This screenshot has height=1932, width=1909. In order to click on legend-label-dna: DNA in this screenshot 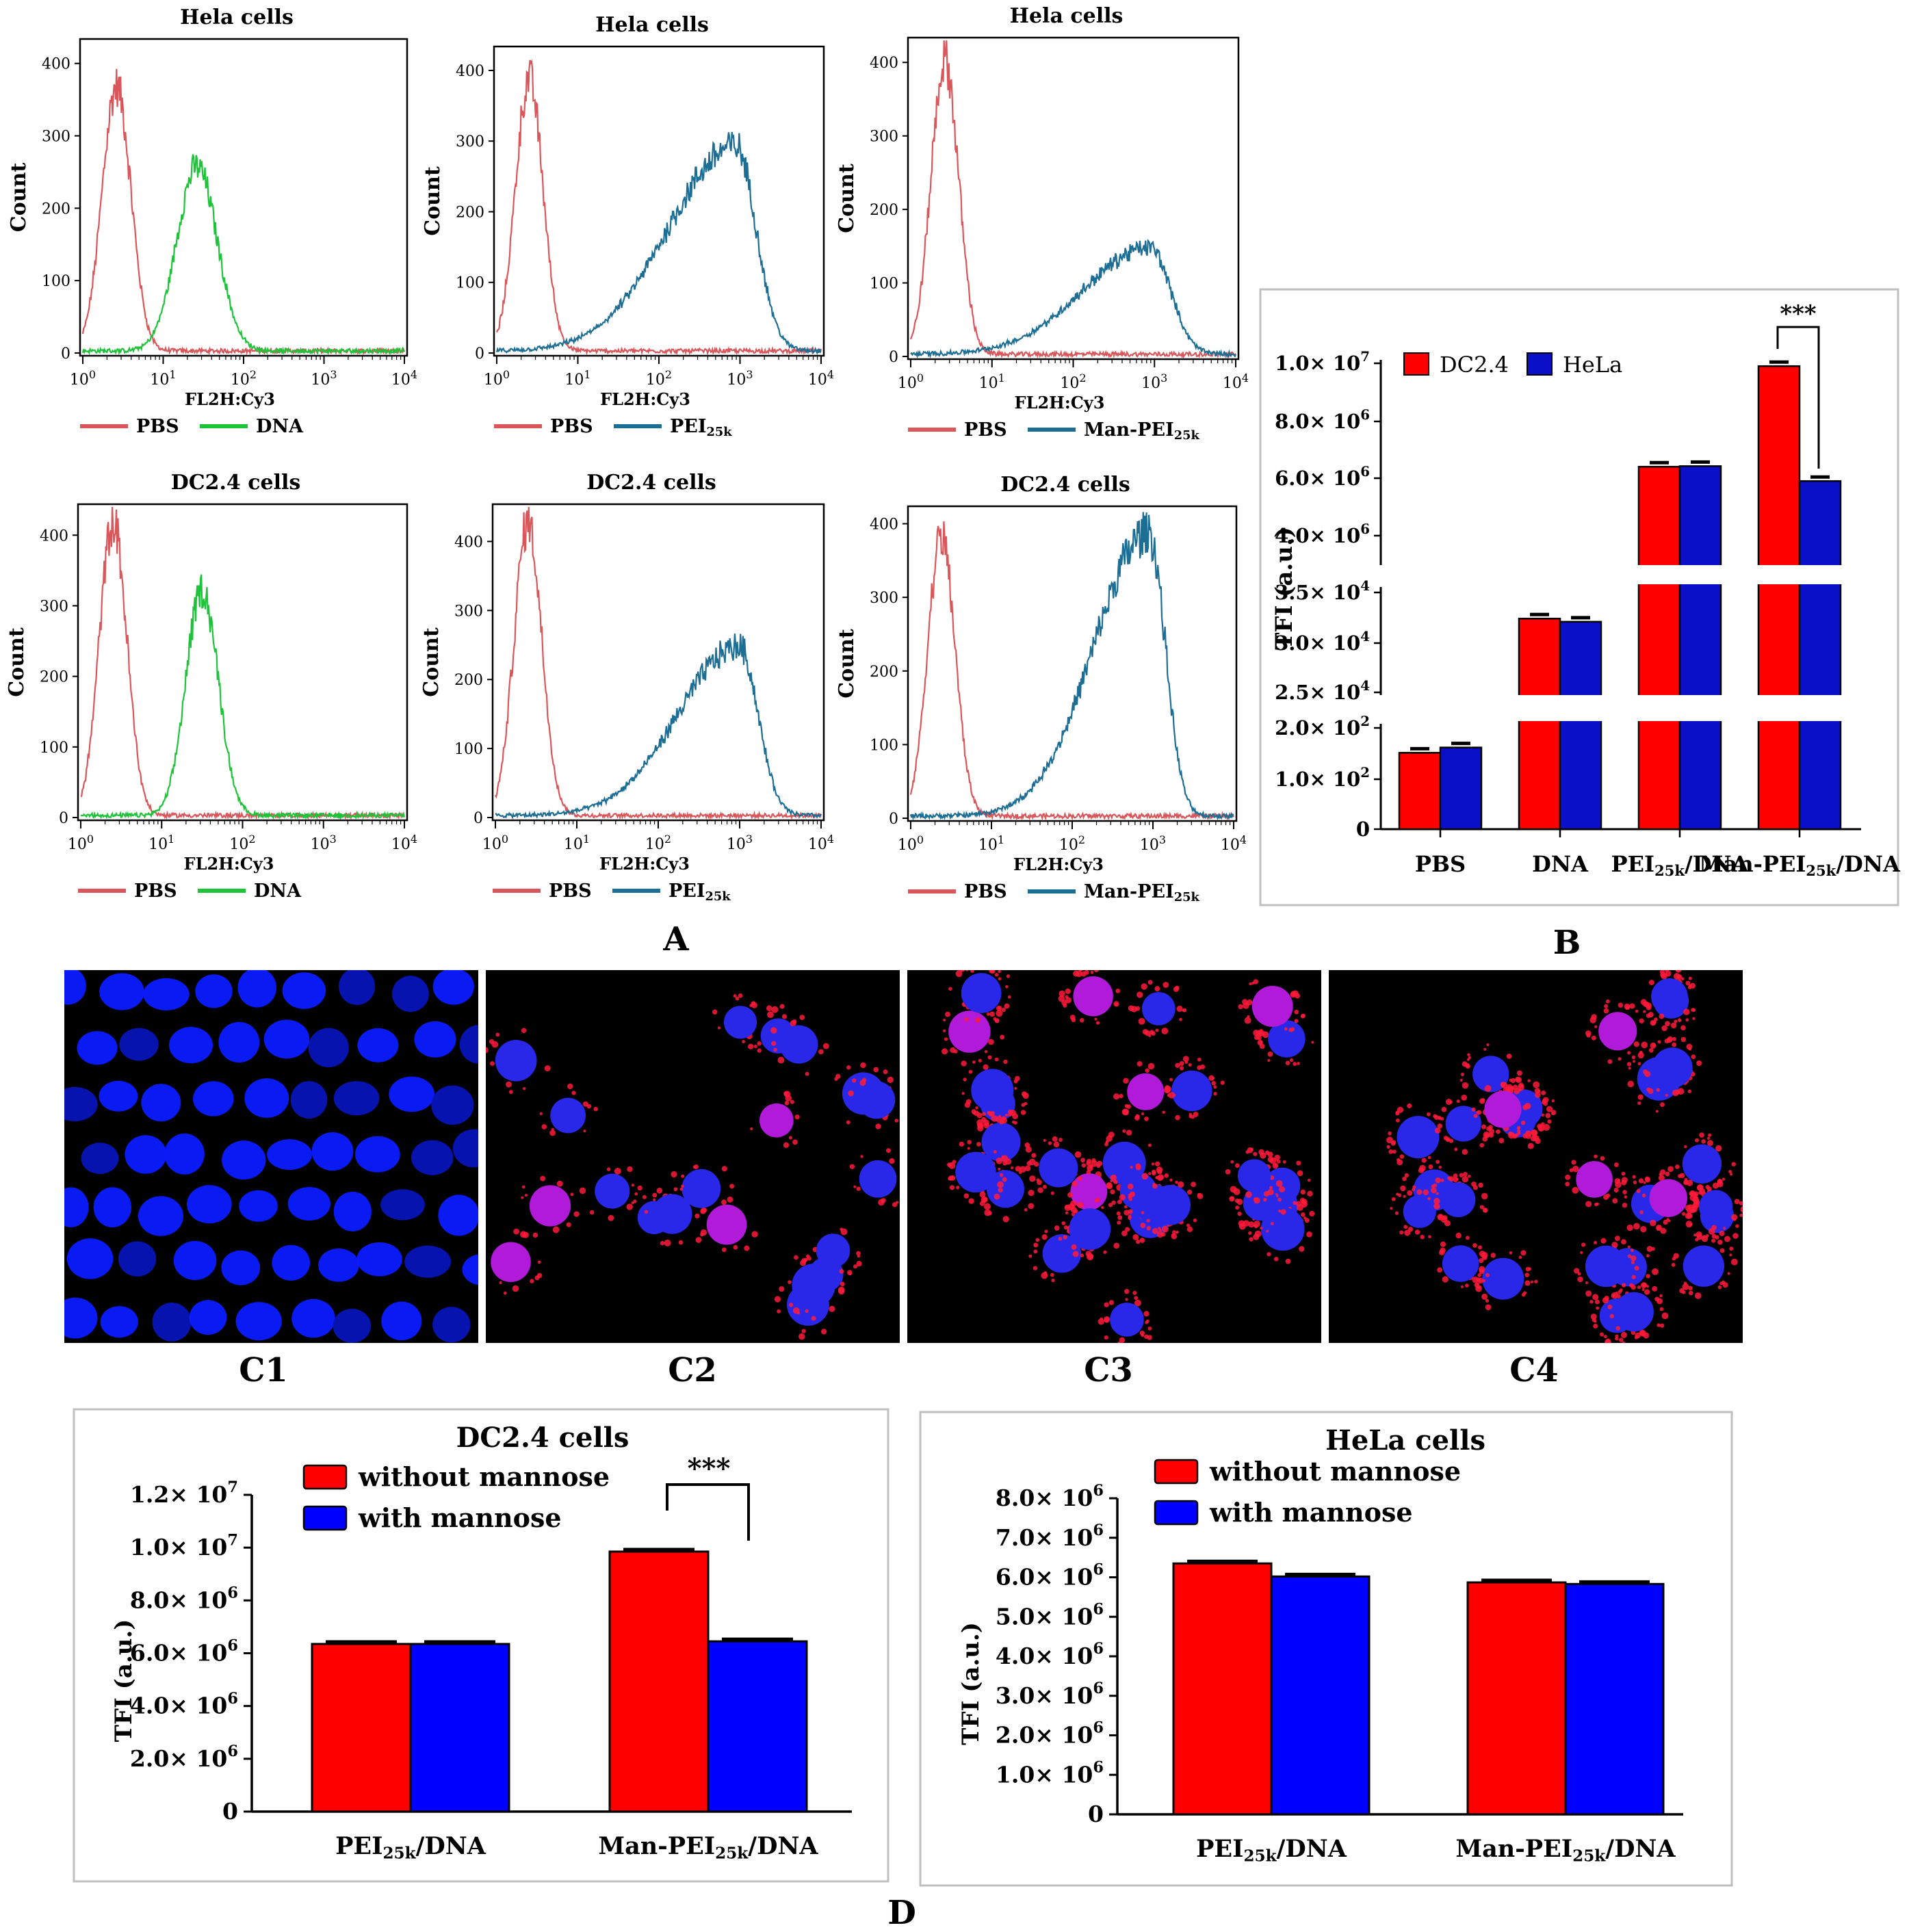, I will do `click(278, 891)`.